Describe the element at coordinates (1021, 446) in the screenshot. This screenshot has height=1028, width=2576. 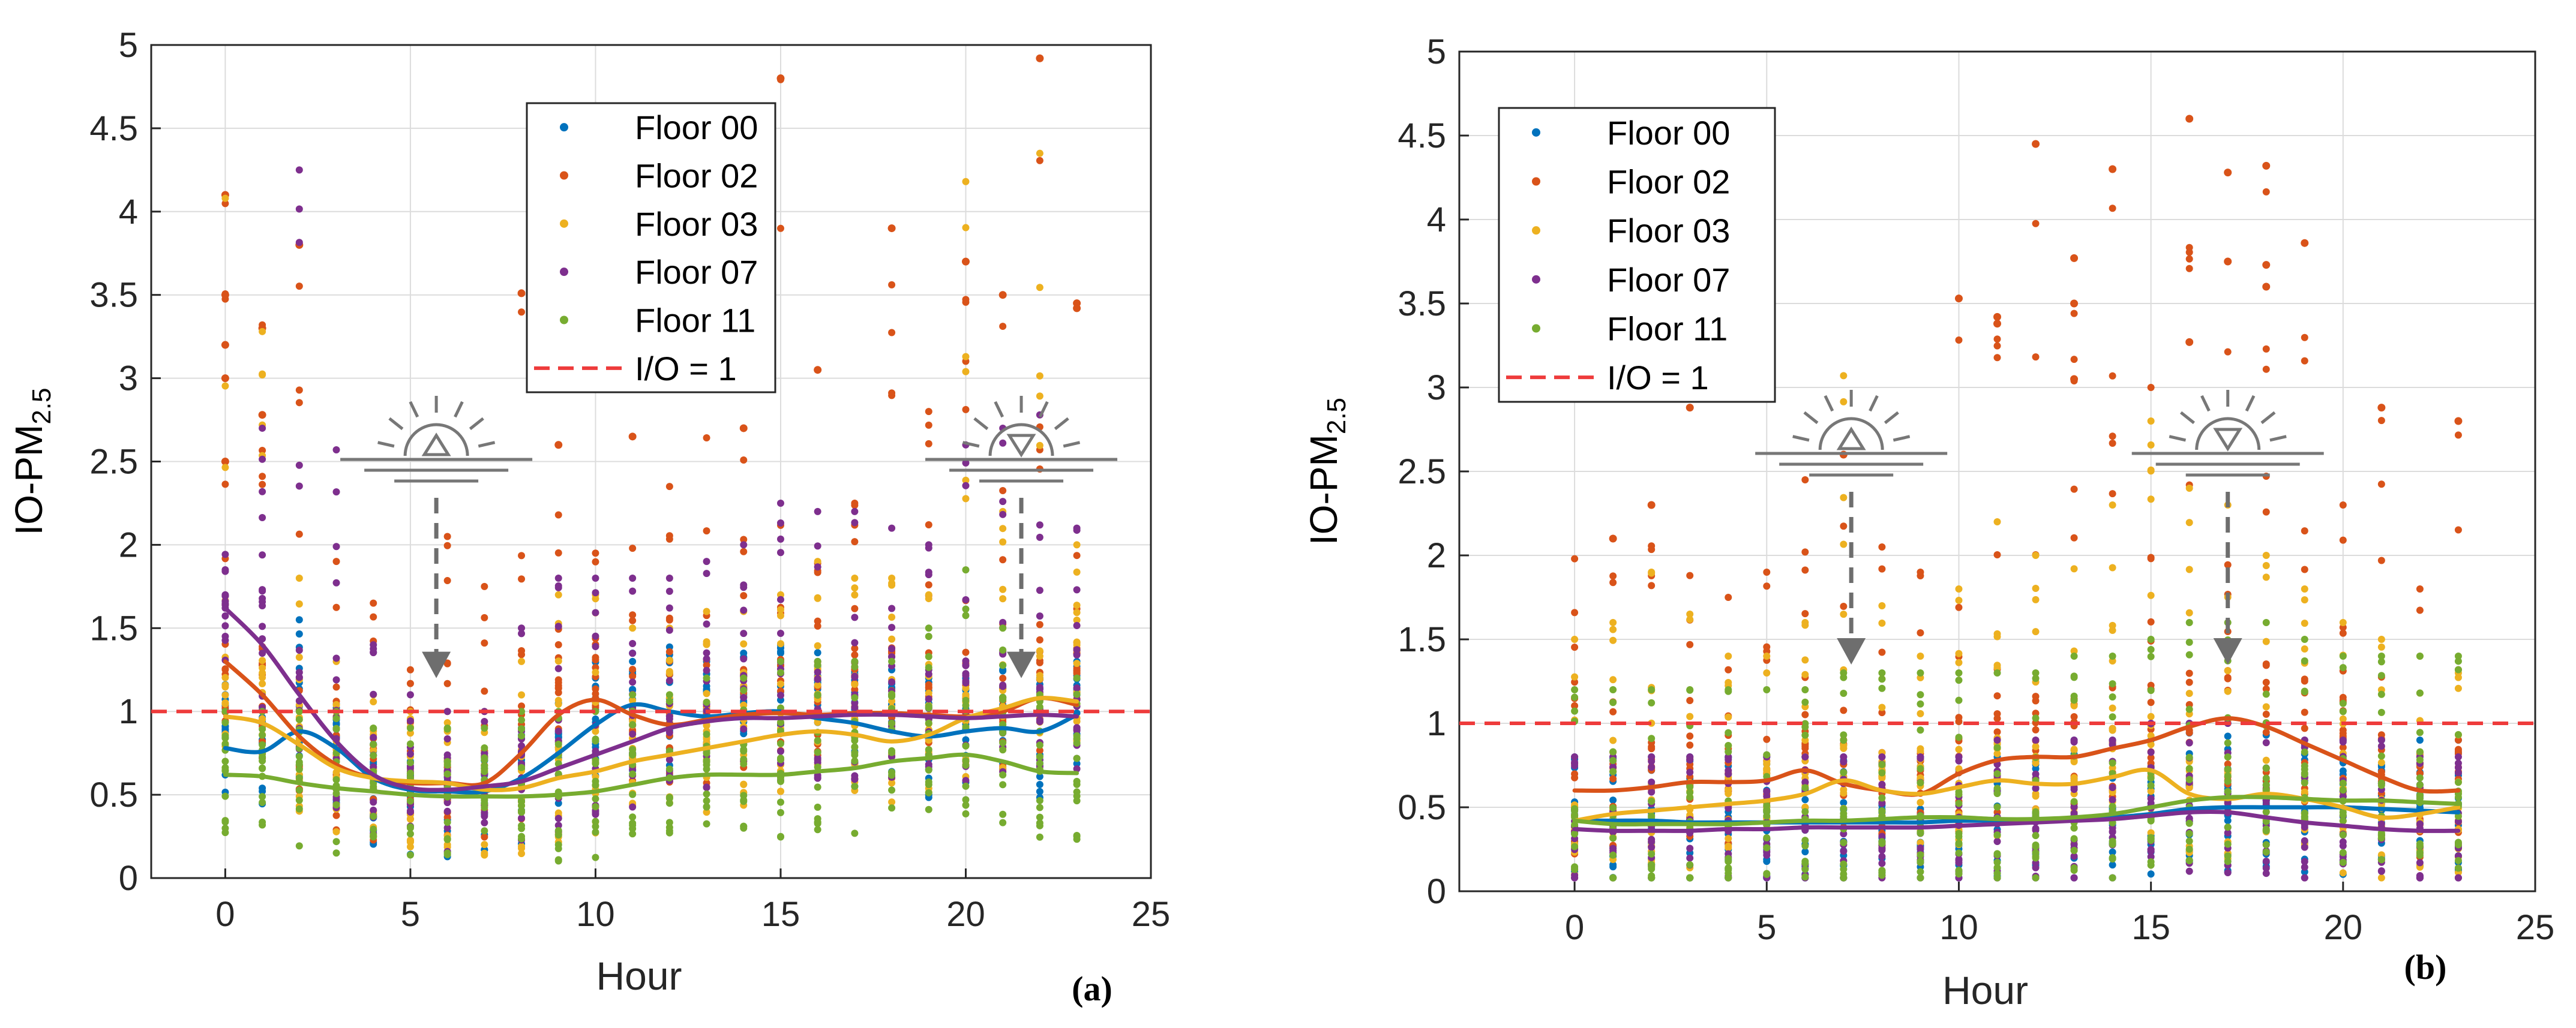
I see `down-triangle` at that location.